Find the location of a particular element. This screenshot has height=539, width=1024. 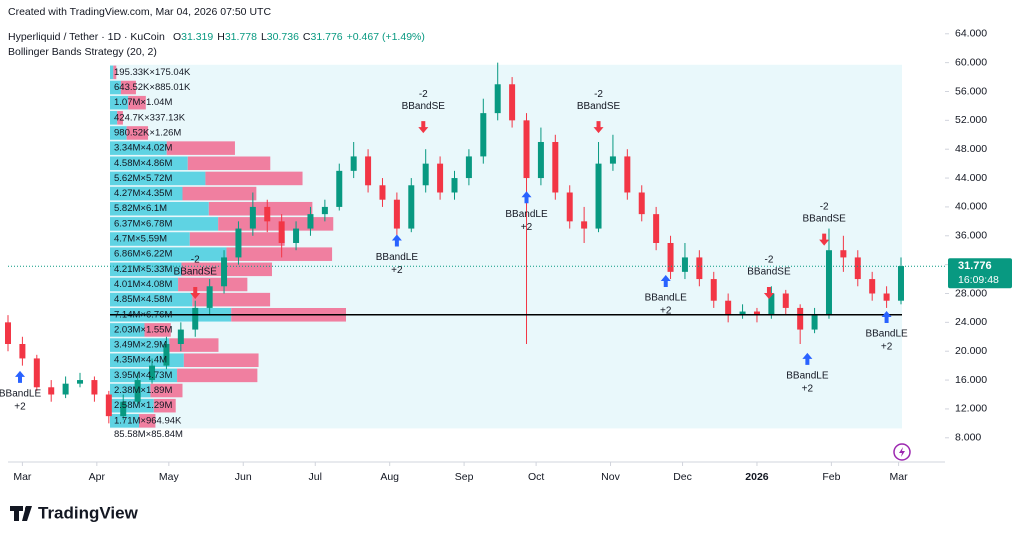

profile-label: 1.71M×964.94K is located at coordinates (148, 420).